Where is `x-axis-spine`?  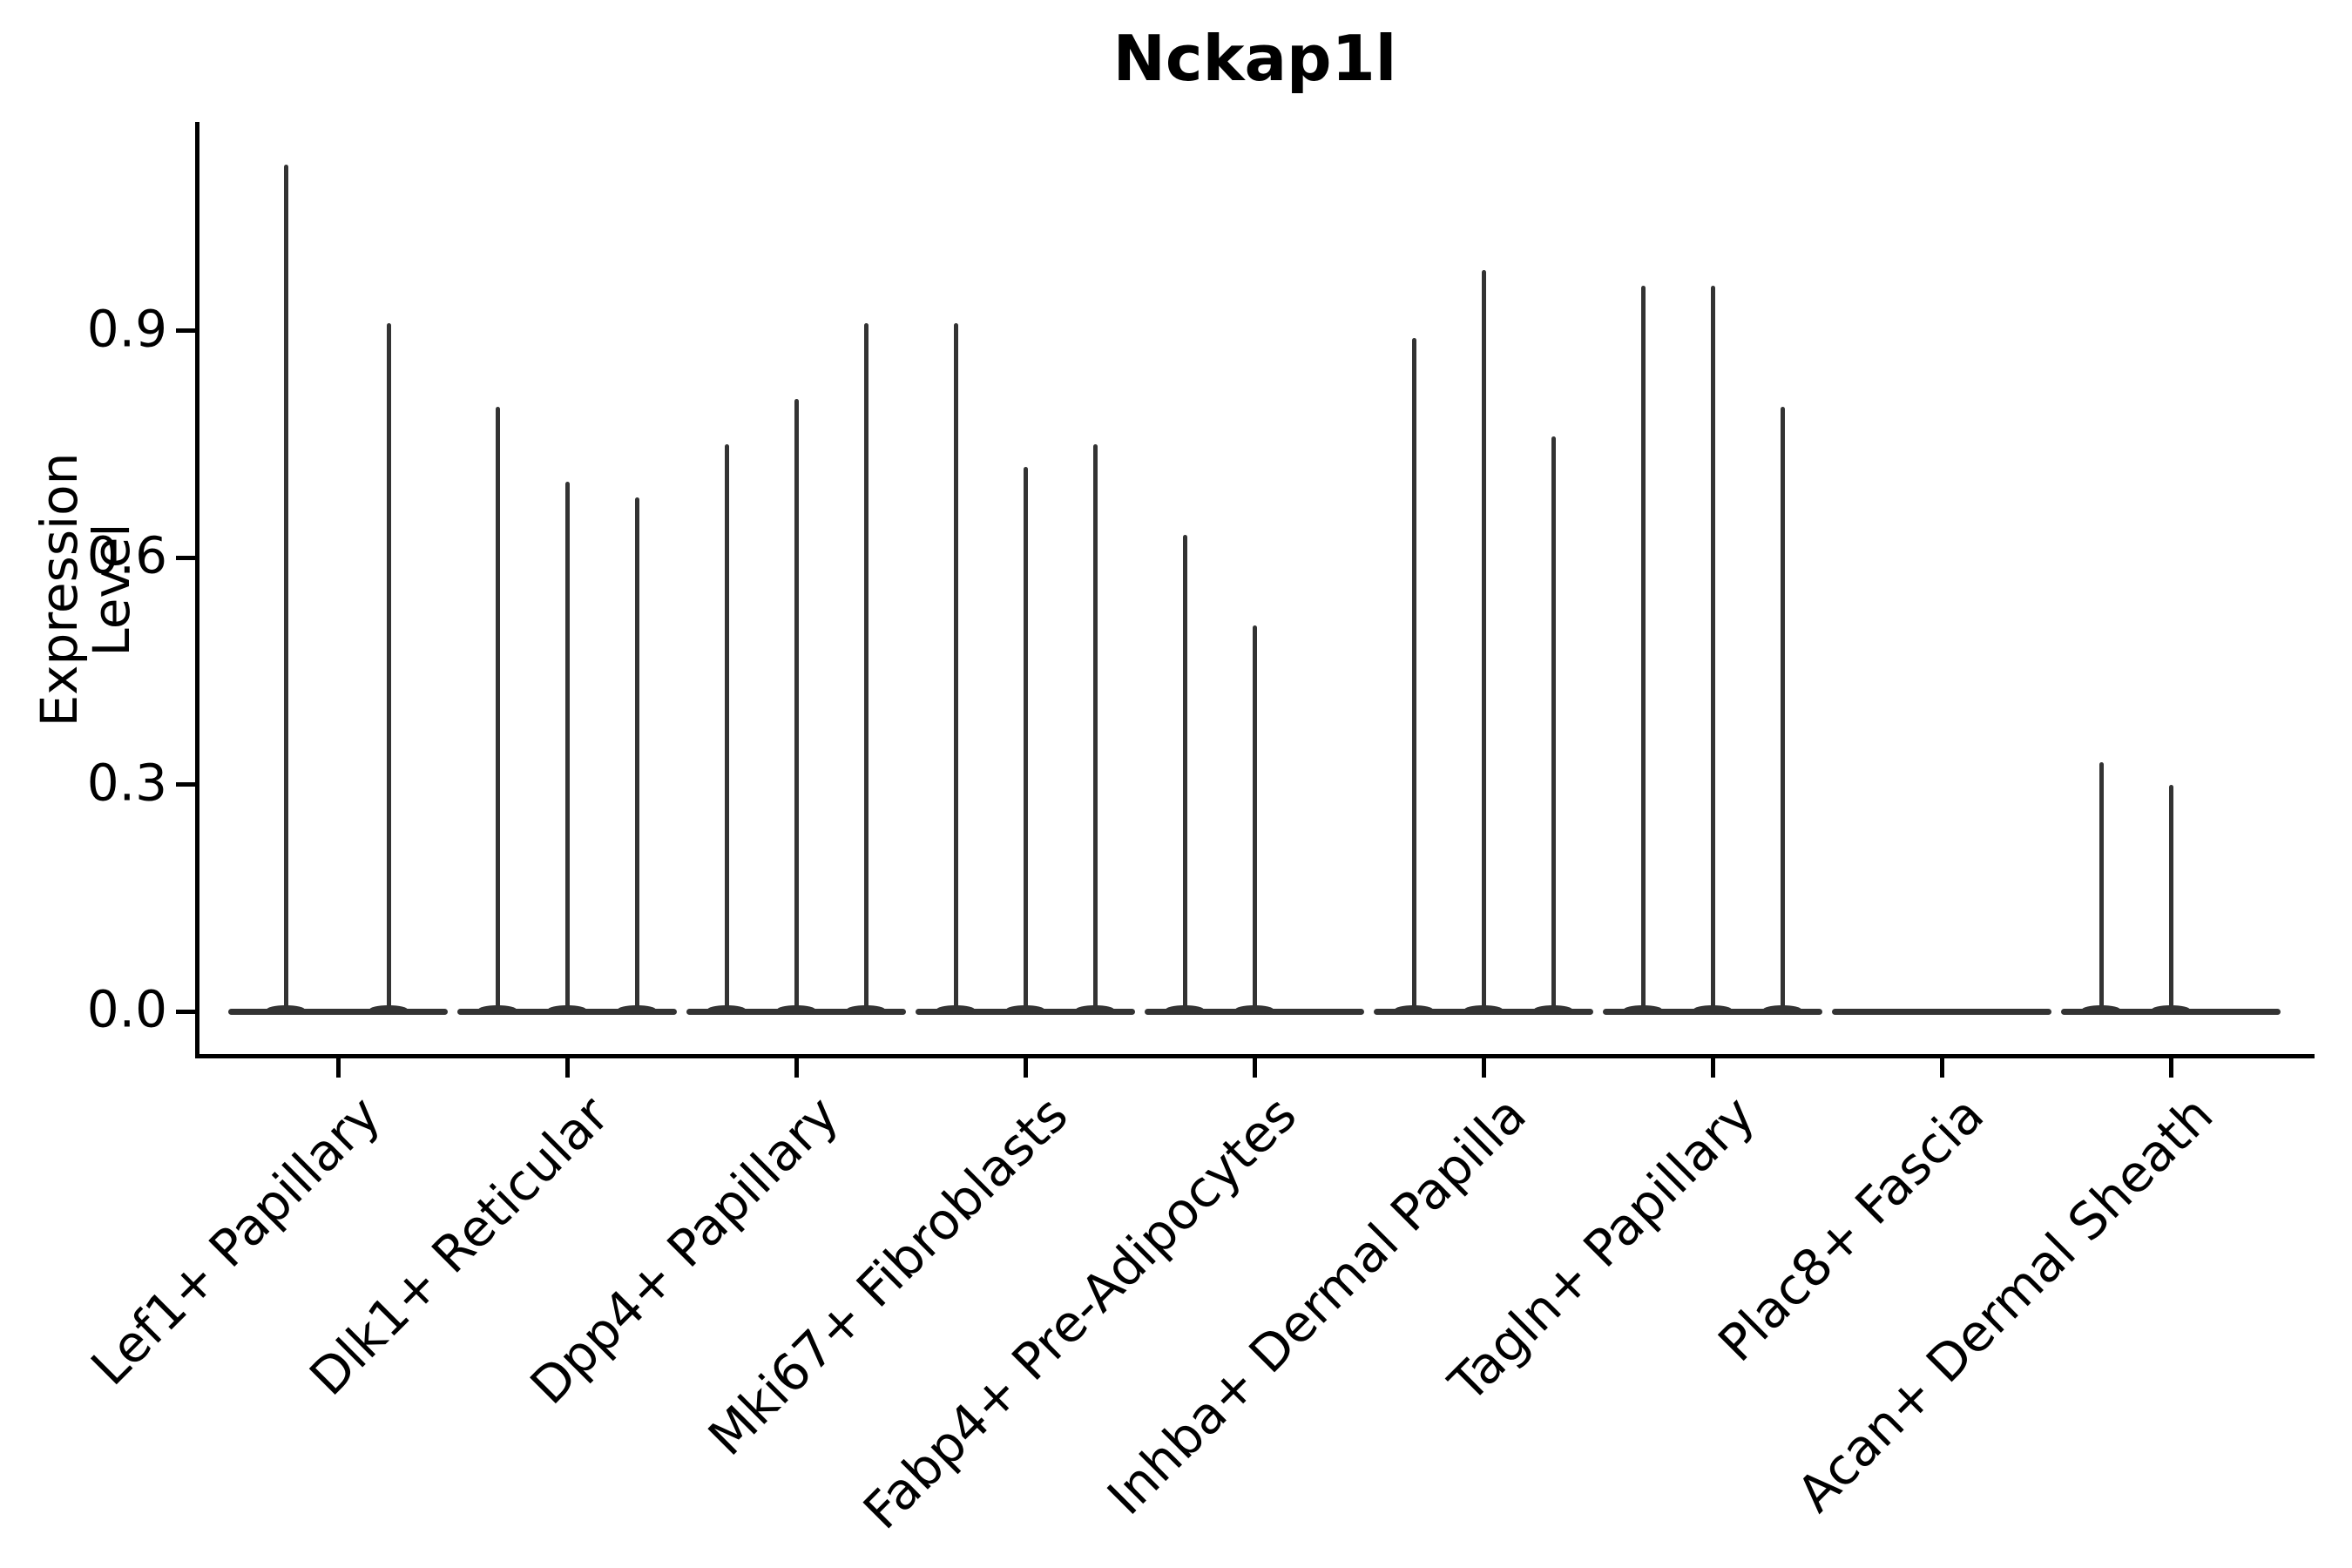 x-axis-spine is located at coordinates (1255, 1056).